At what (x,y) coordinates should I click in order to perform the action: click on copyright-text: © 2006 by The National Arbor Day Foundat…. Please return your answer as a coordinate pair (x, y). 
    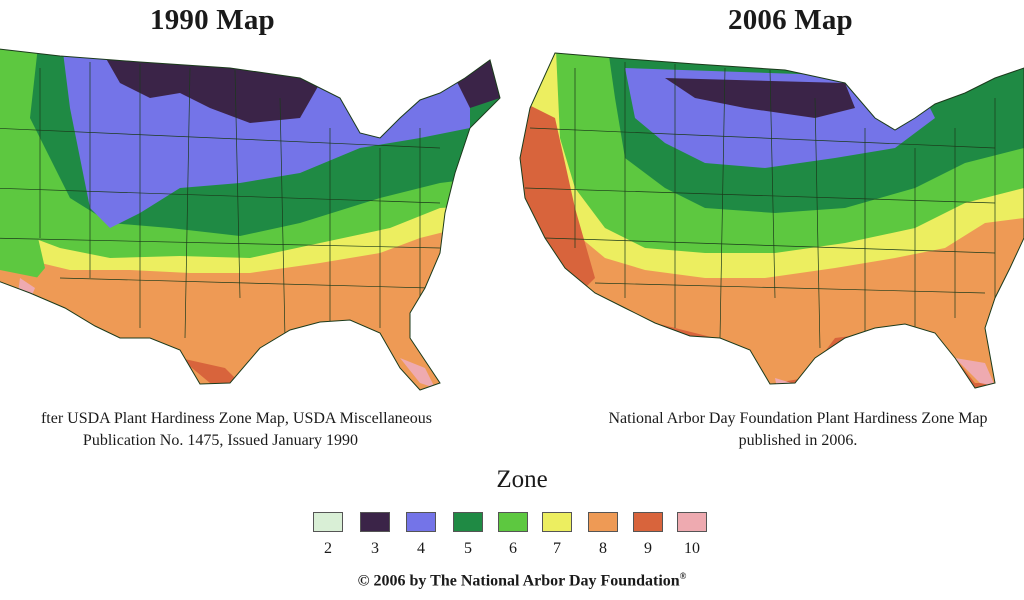
    Looking at the image, I should click on (518, 581).